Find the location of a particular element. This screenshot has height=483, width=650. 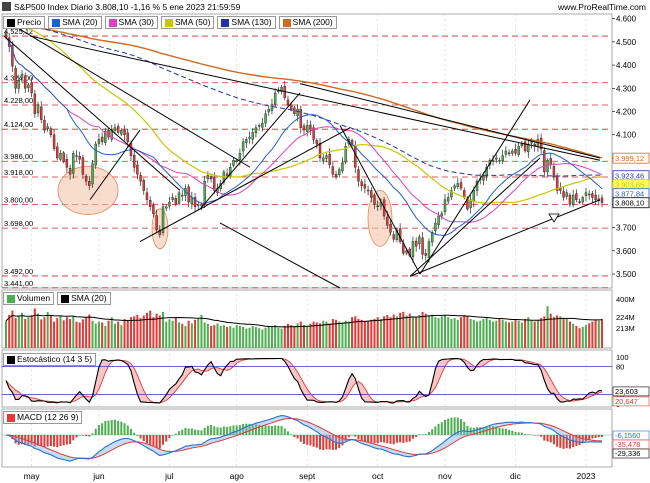

stochastic-legend: Estocástico (14 3 5) is located at coordinates (50, 359).